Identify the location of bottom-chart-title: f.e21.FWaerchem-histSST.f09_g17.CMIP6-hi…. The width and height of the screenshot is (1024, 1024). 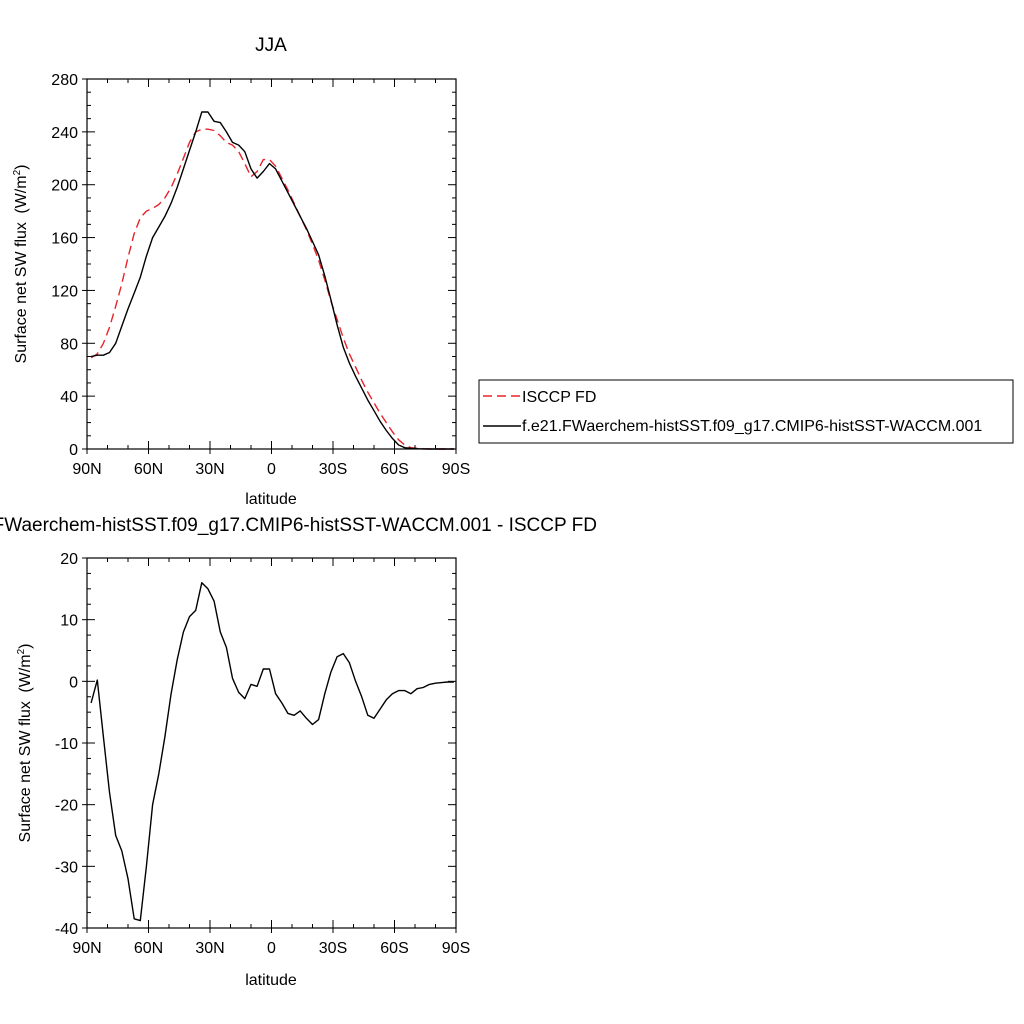
(298, 525).